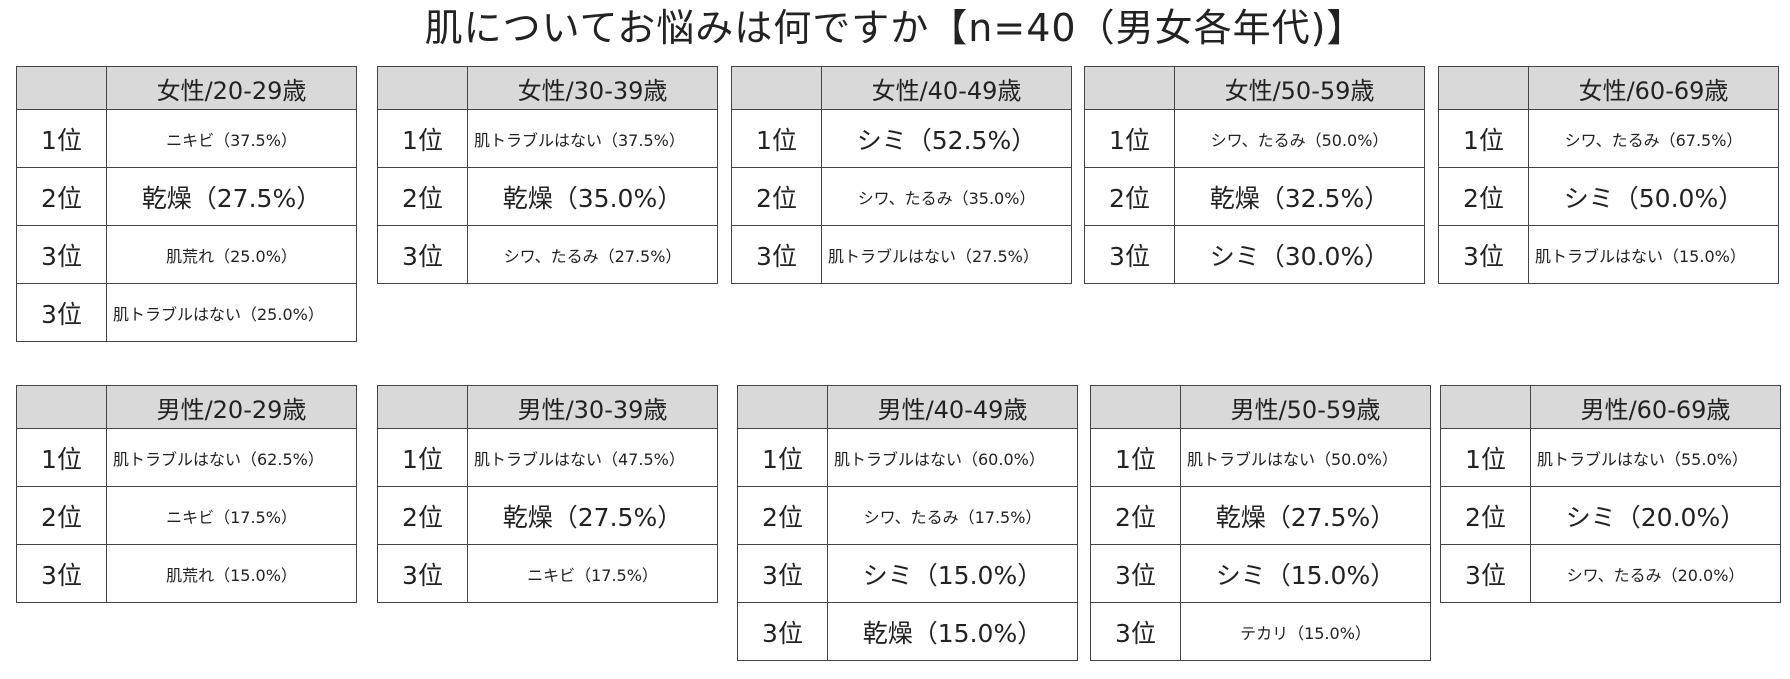 The width and height of the screenshot is (1790, 679). I want to click on concern-item: シミ（30.0%）, so click(1299, 254).